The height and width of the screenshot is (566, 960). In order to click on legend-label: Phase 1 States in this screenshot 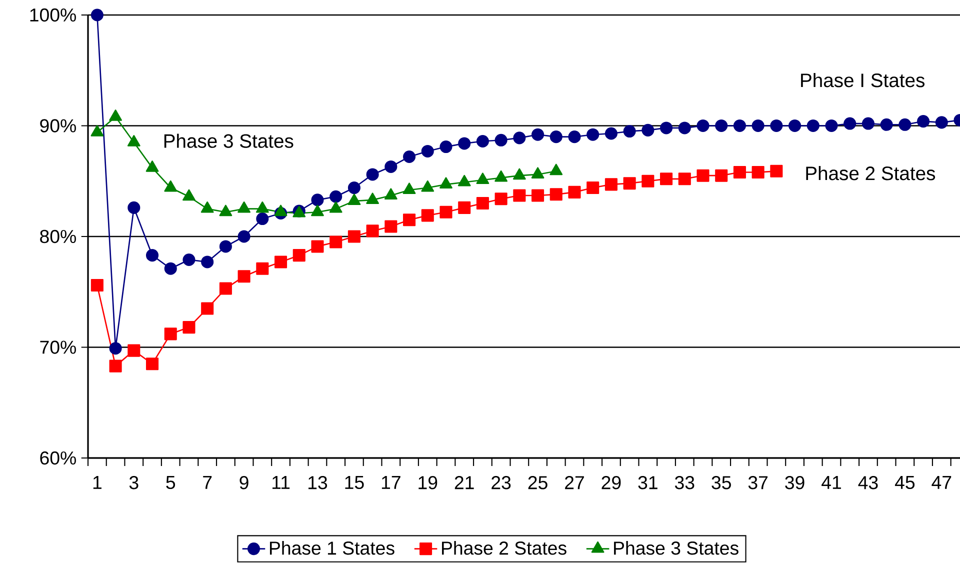, I will do `click(332, 548)`.